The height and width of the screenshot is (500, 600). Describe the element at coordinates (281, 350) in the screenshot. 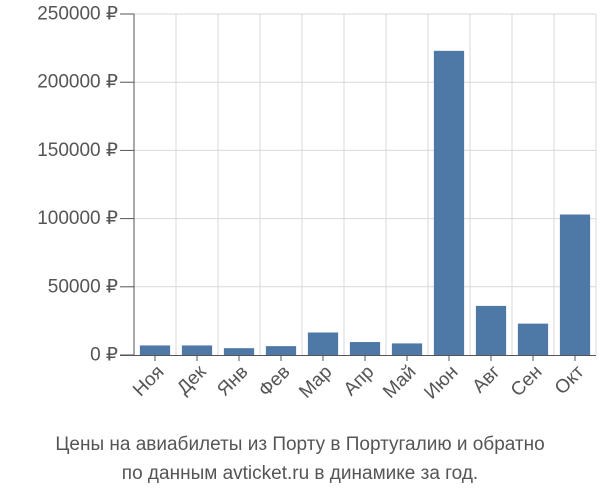

I see `bar-Фев` at that location.